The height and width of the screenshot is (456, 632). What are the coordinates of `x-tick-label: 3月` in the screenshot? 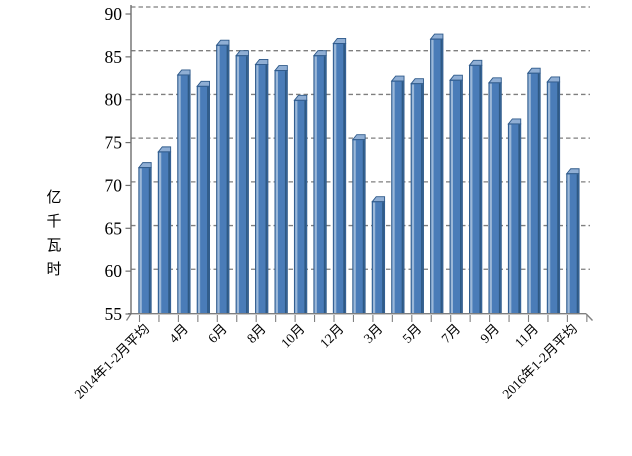 It's located at (373, 333).